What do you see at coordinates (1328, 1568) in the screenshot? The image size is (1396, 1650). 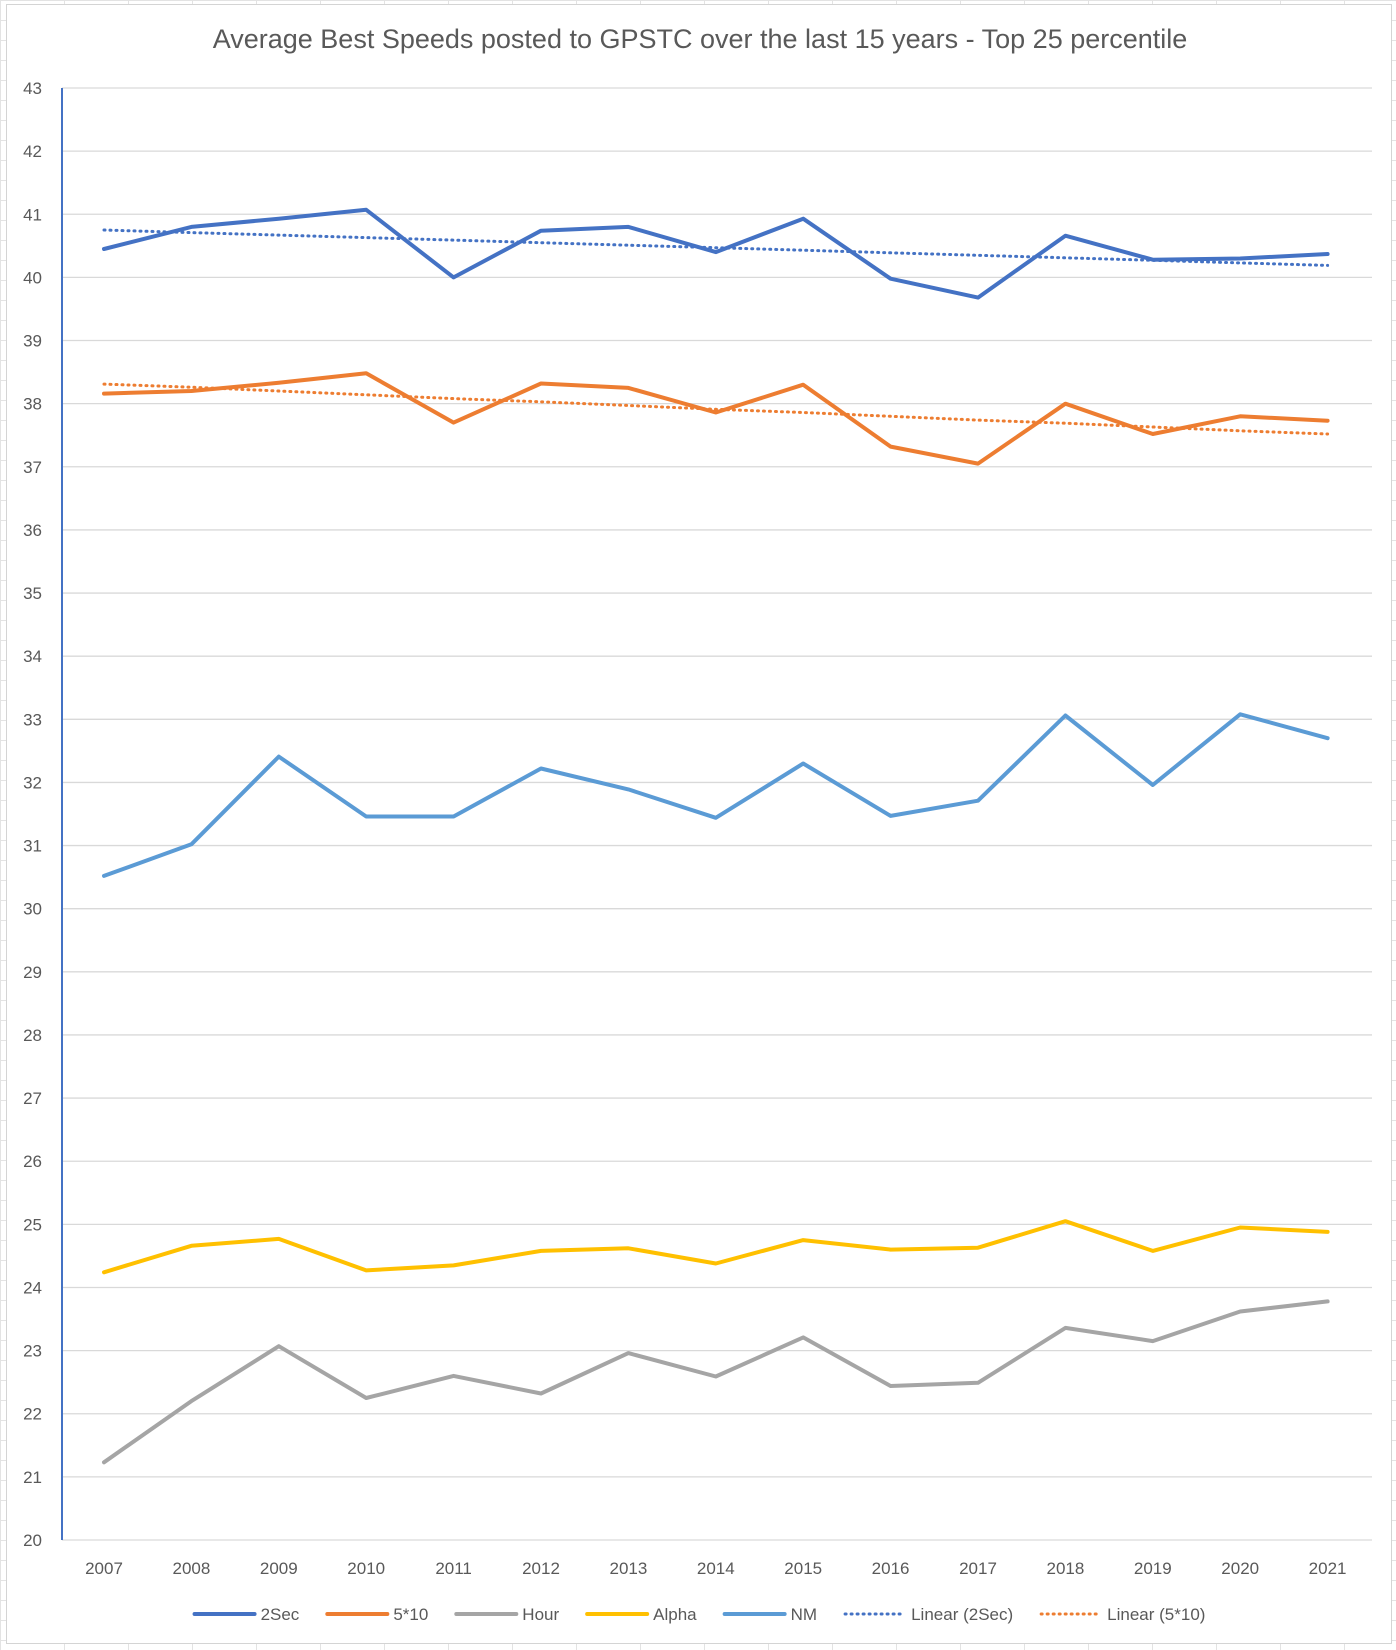 I see `x-tick-label: 2021` at bounding box center [1328, 1568].